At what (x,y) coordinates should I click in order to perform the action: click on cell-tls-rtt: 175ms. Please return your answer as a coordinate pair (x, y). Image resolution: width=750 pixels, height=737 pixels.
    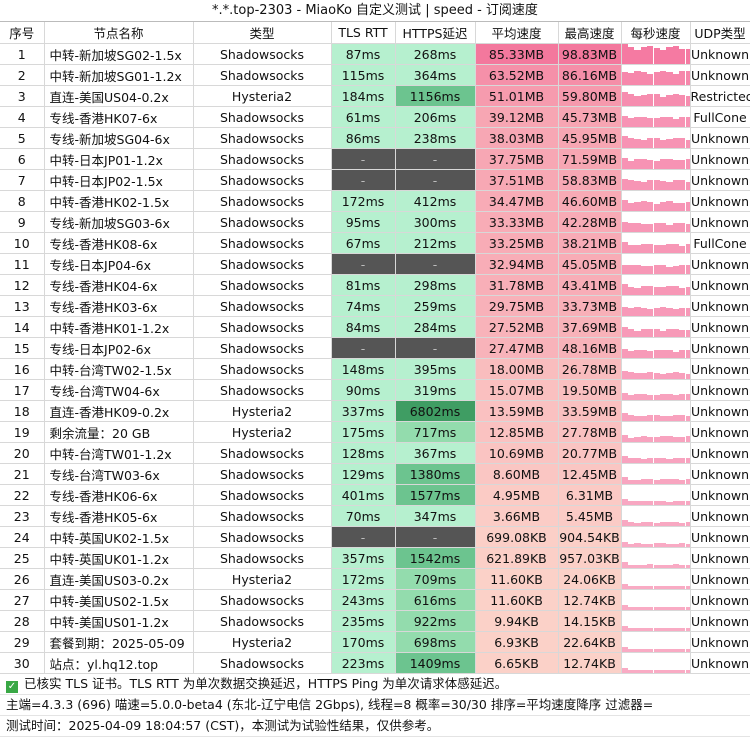
    Looking at the image, I should click on (363, 432).